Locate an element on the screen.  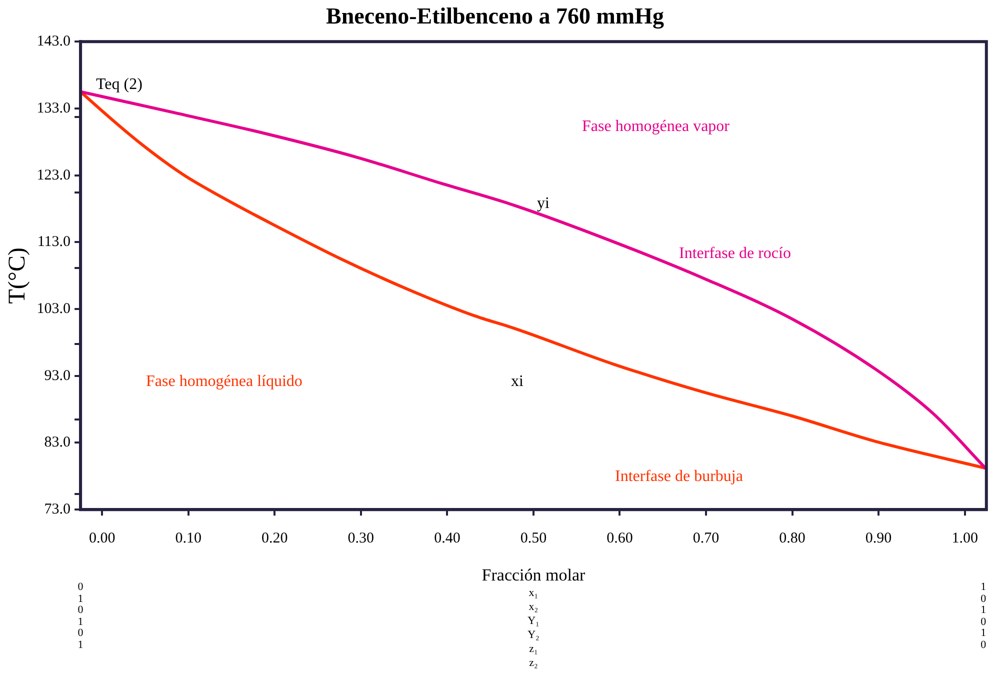
y-tick-label: 143.0 is located at coordinates (53, 42).